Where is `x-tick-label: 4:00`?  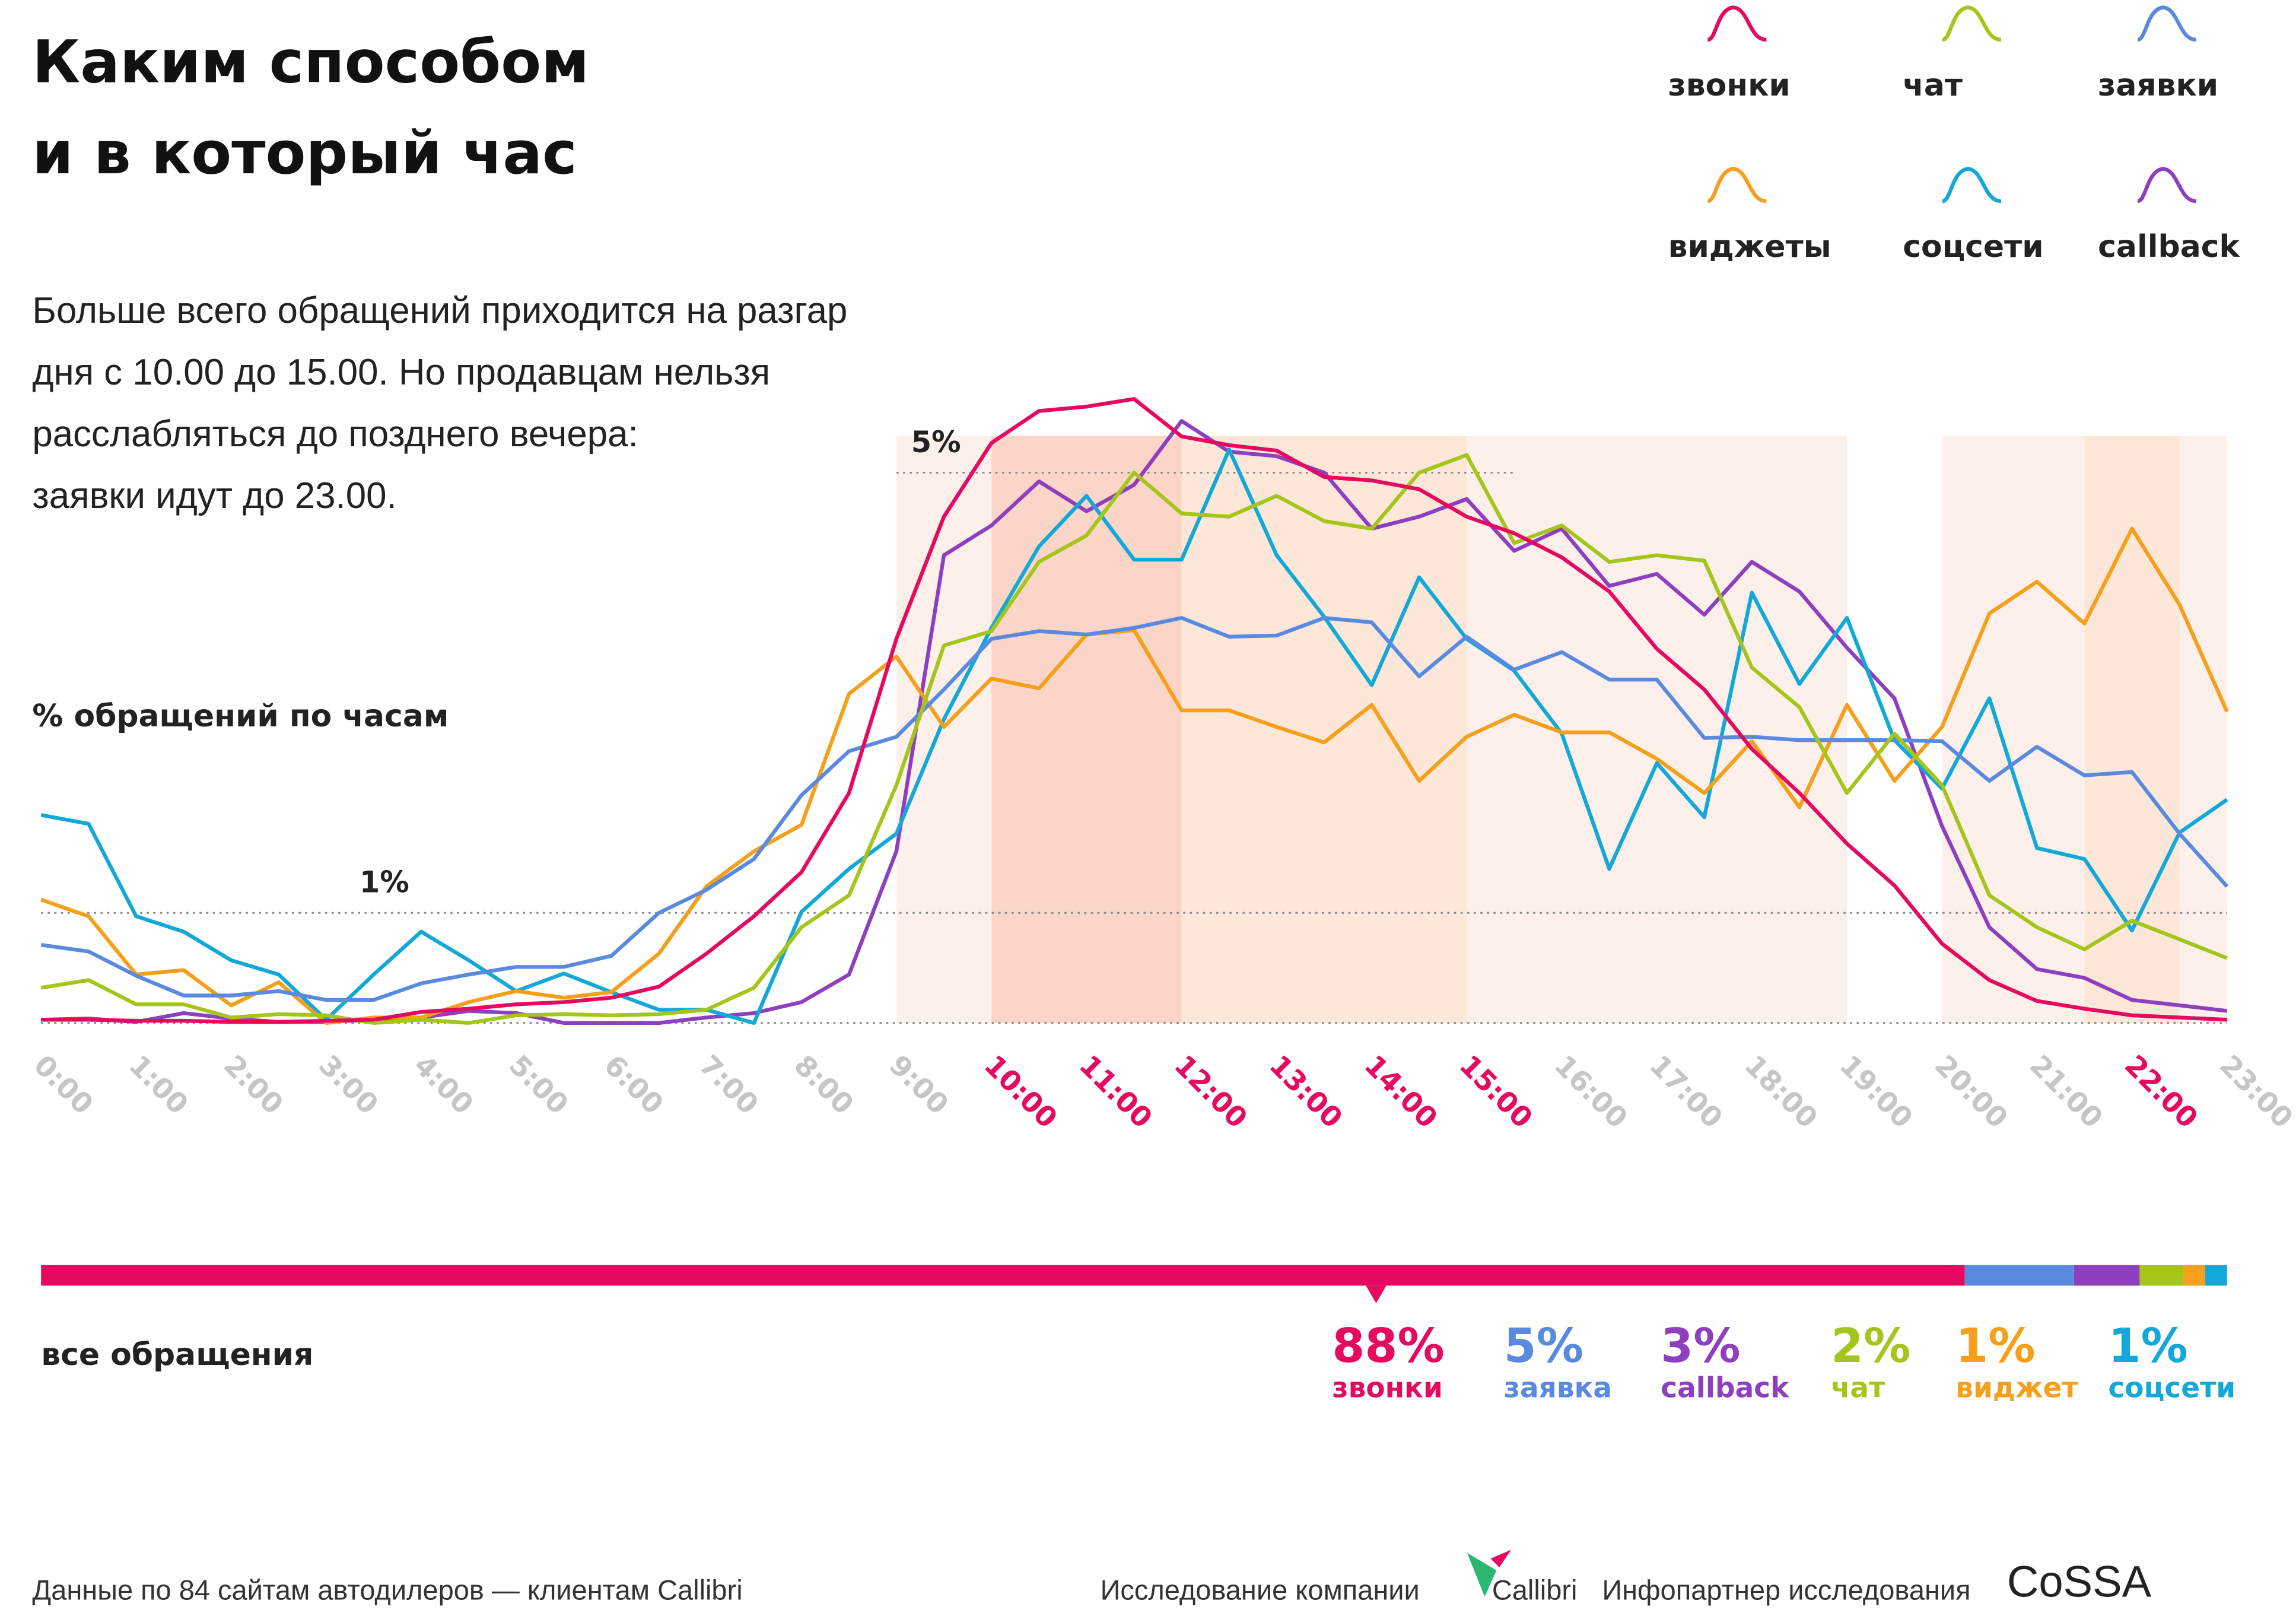
x-tick-label: 4:00 is located at coordinates (444, 1085).